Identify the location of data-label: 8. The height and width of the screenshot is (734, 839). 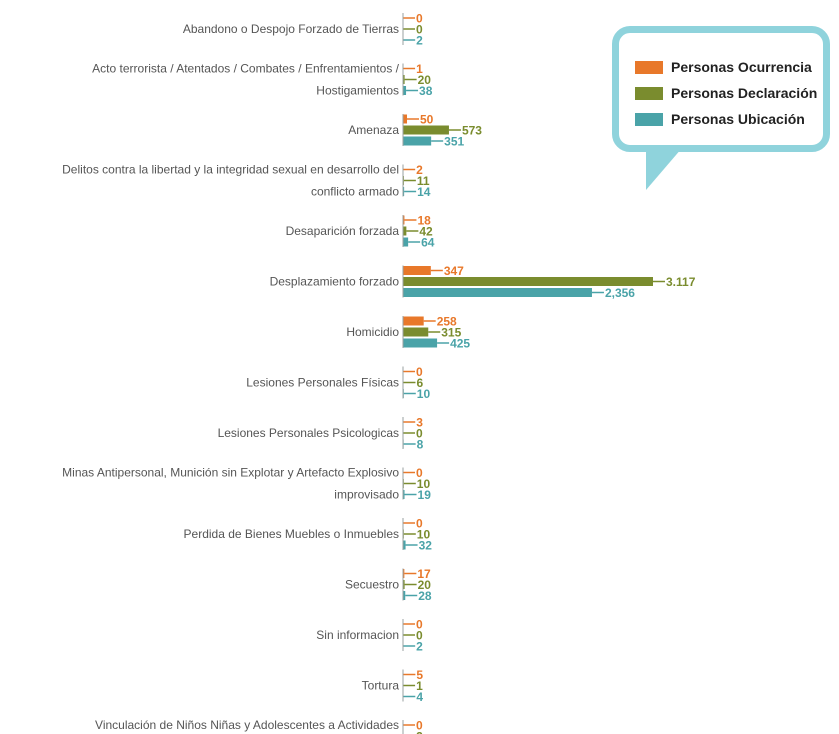
(420, 445).